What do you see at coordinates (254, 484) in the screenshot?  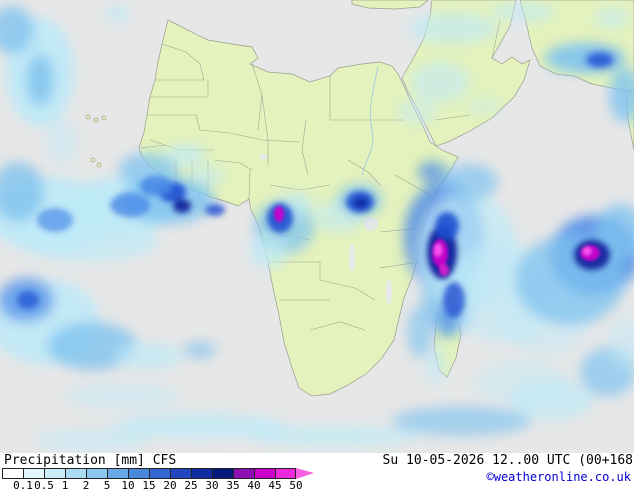 I see `scale-tick: 40` at bounding box center [254, 484].